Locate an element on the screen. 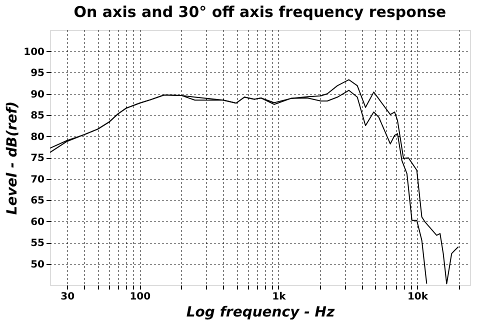 This screenshot has width=500, height=333. y-tick-label: 95 is located at coordinates (37, 73).